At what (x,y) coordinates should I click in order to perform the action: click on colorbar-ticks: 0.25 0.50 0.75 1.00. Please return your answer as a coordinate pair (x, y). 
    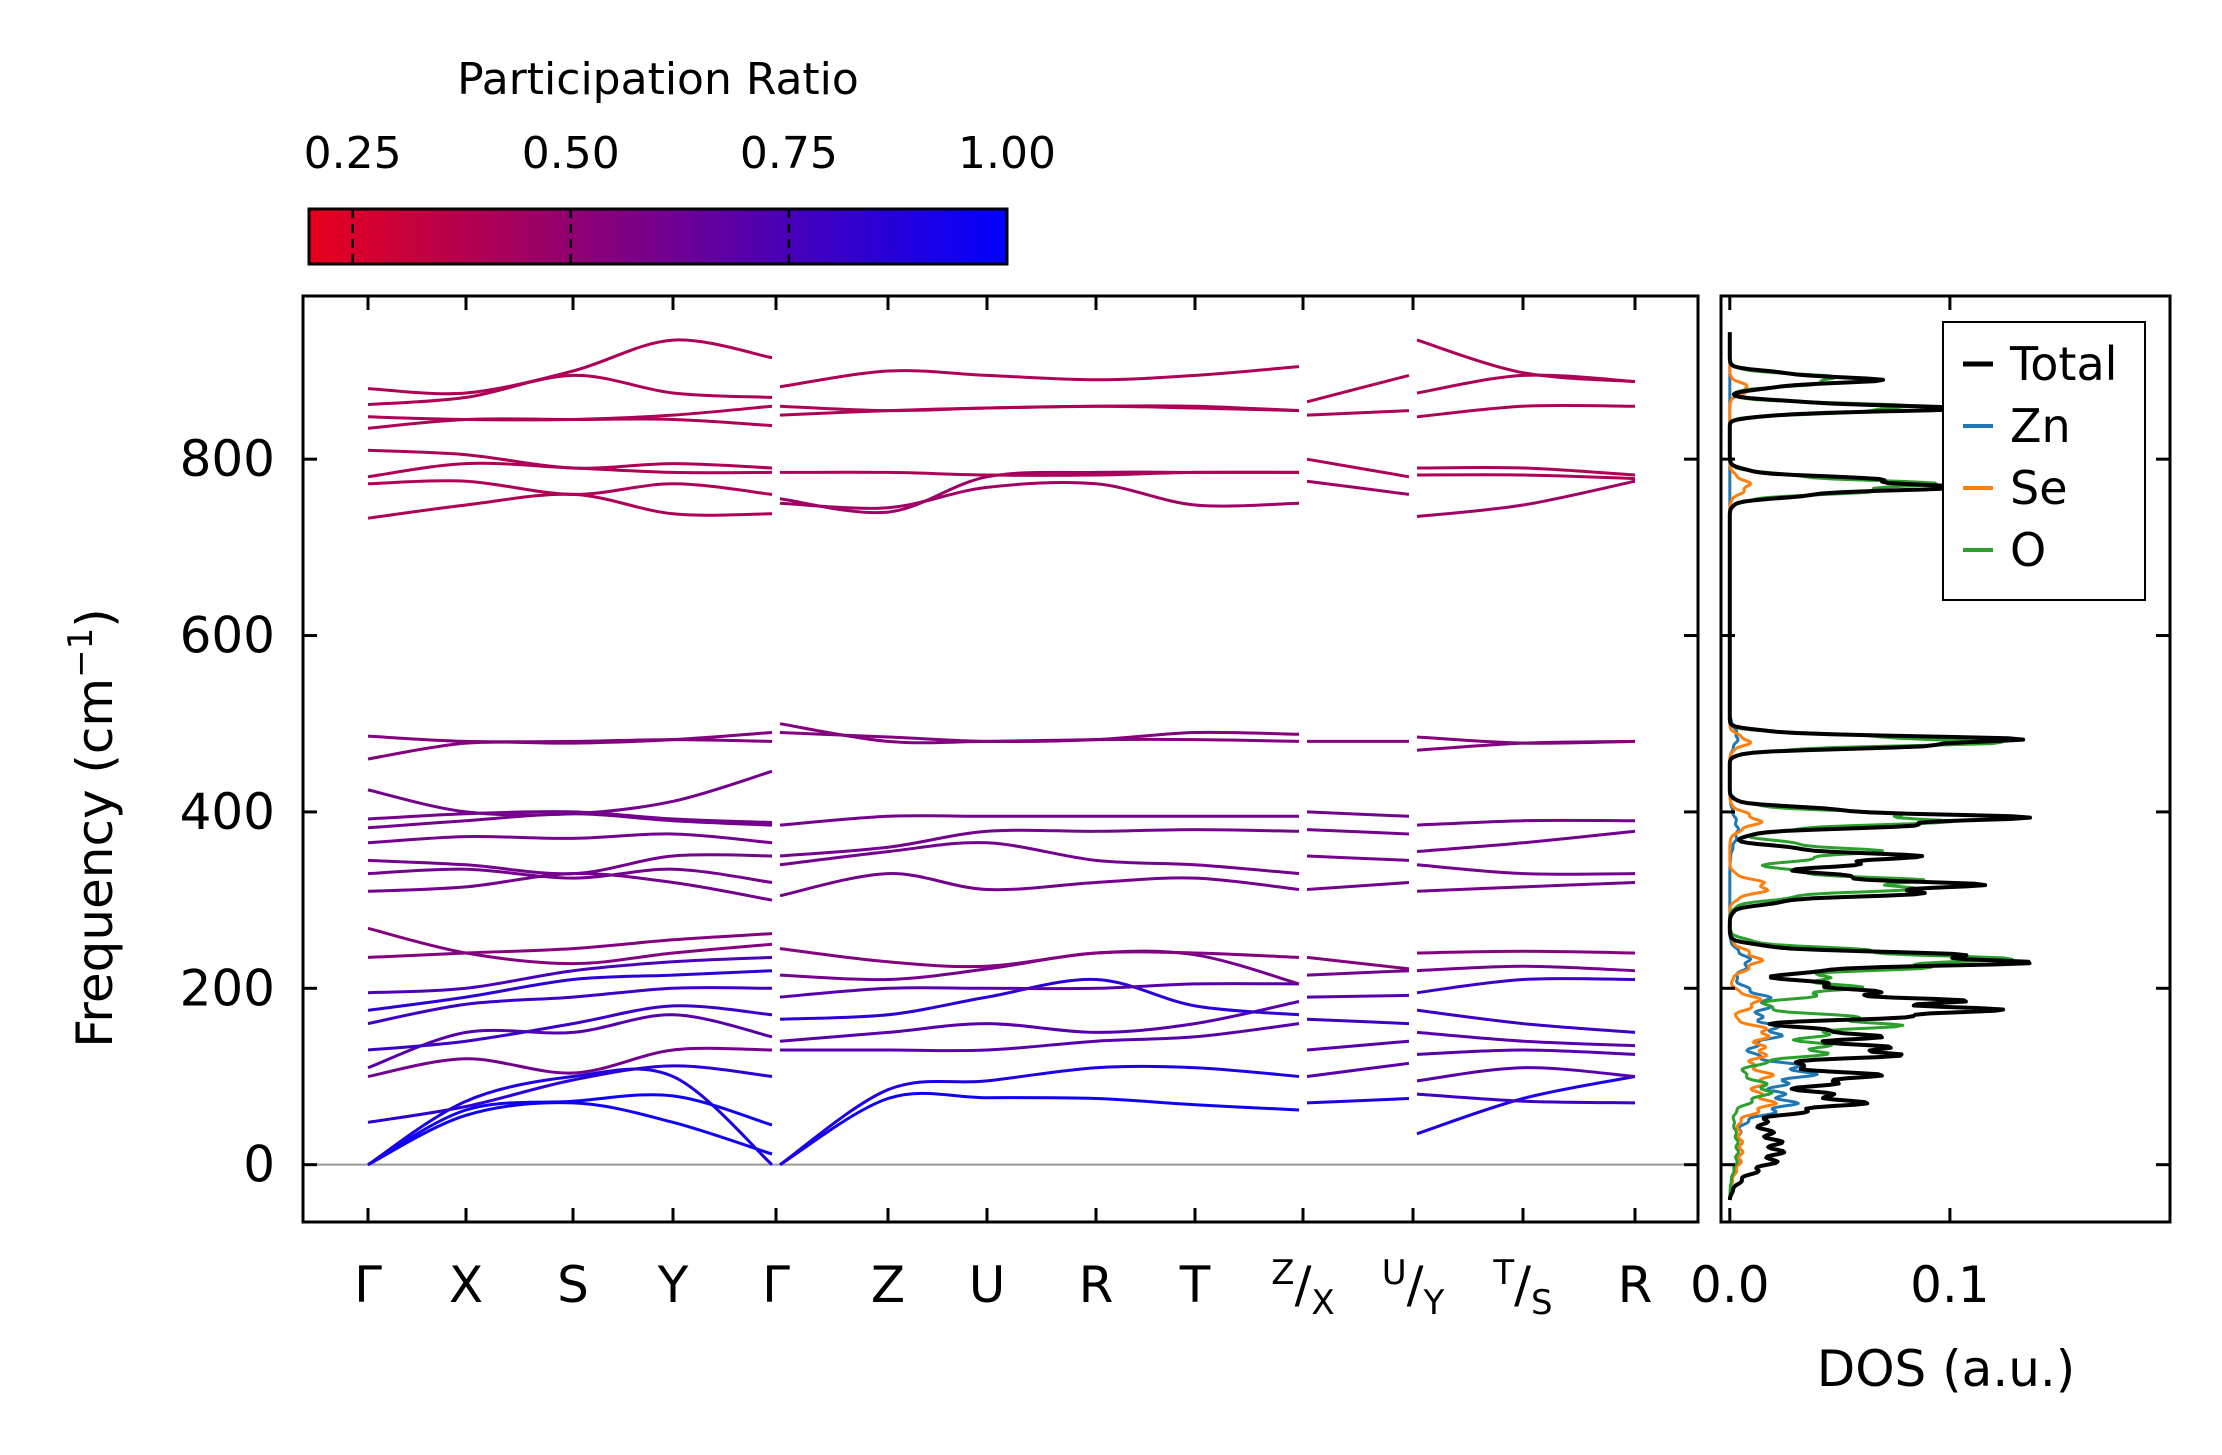
    Looking at the image, I should click on (680, 196).